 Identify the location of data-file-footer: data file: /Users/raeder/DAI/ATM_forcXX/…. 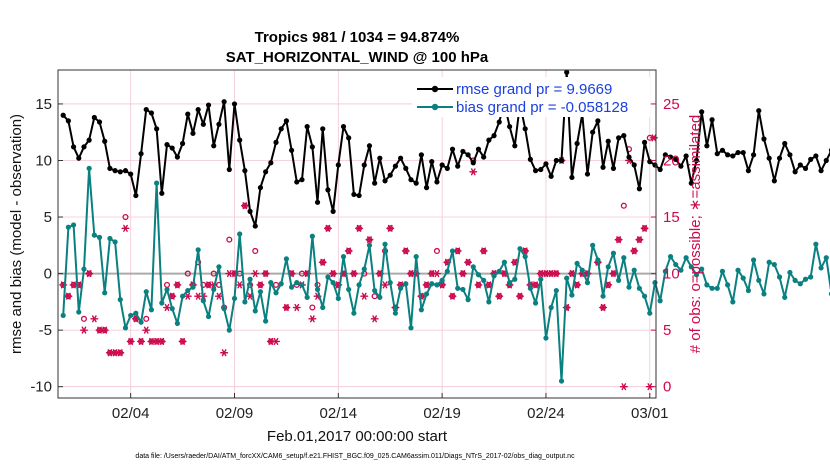
(355, 456).